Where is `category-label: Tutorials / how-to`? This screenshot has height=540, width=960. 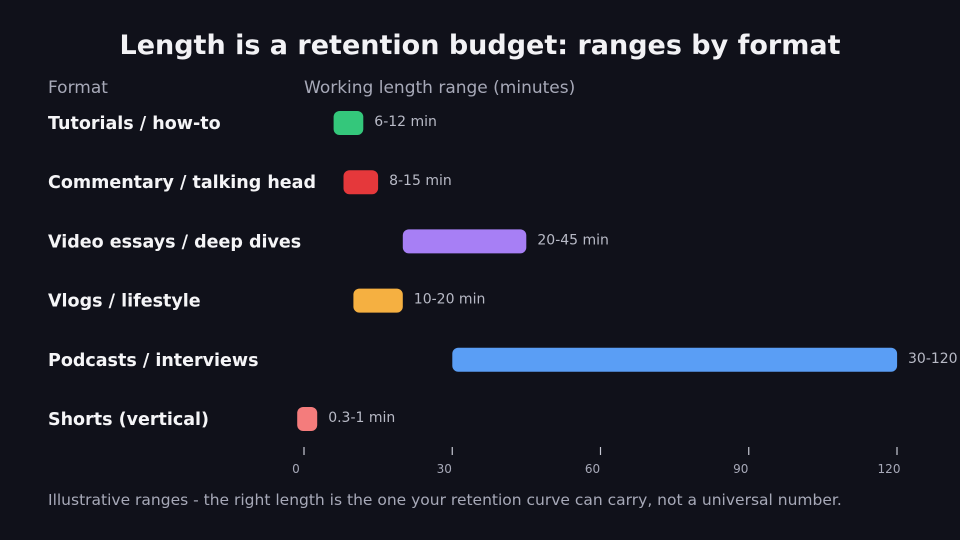 category-label: Tutorials / how-to is located at coordinates (134, 124).